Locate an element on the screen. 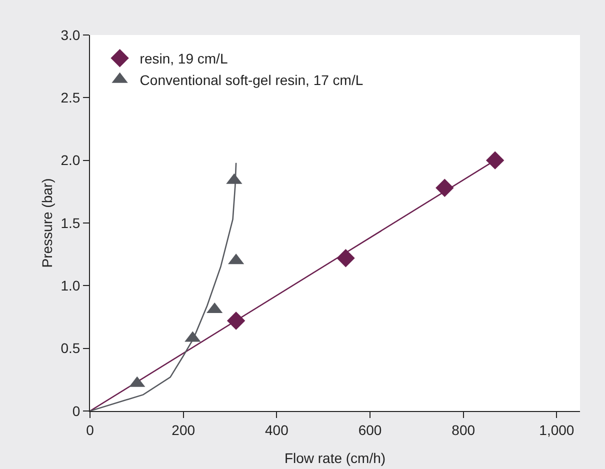 Image resolution: width=605 pixels, height=469 pixels. y-tick-label: 2.5 is located at coordinates (70, 98).